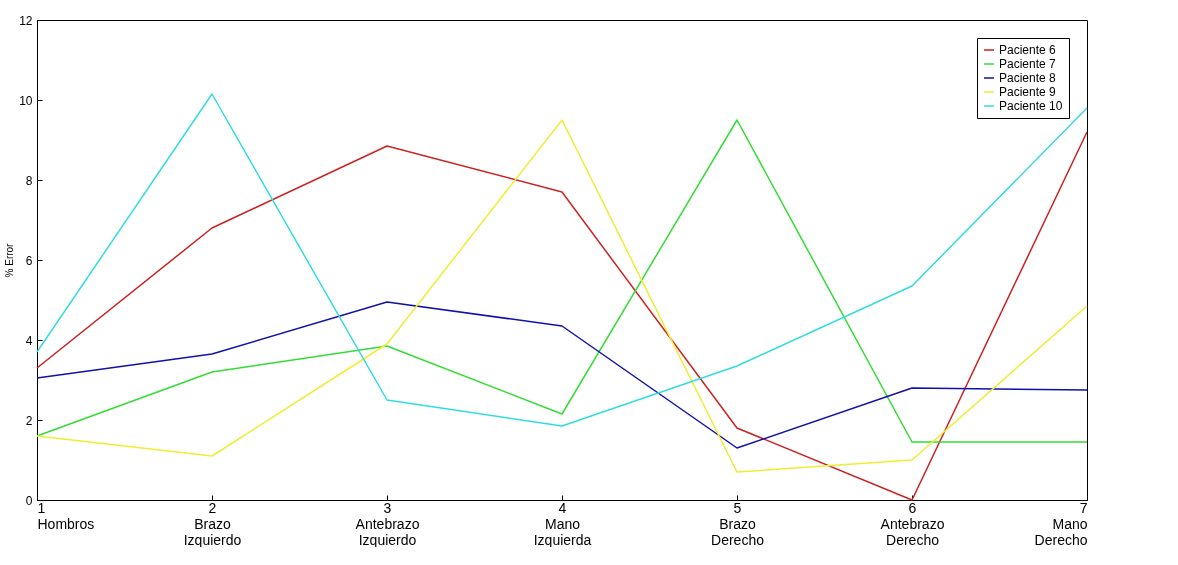  I want to click on legend-label: Paciente 9, so click(1028, 92).